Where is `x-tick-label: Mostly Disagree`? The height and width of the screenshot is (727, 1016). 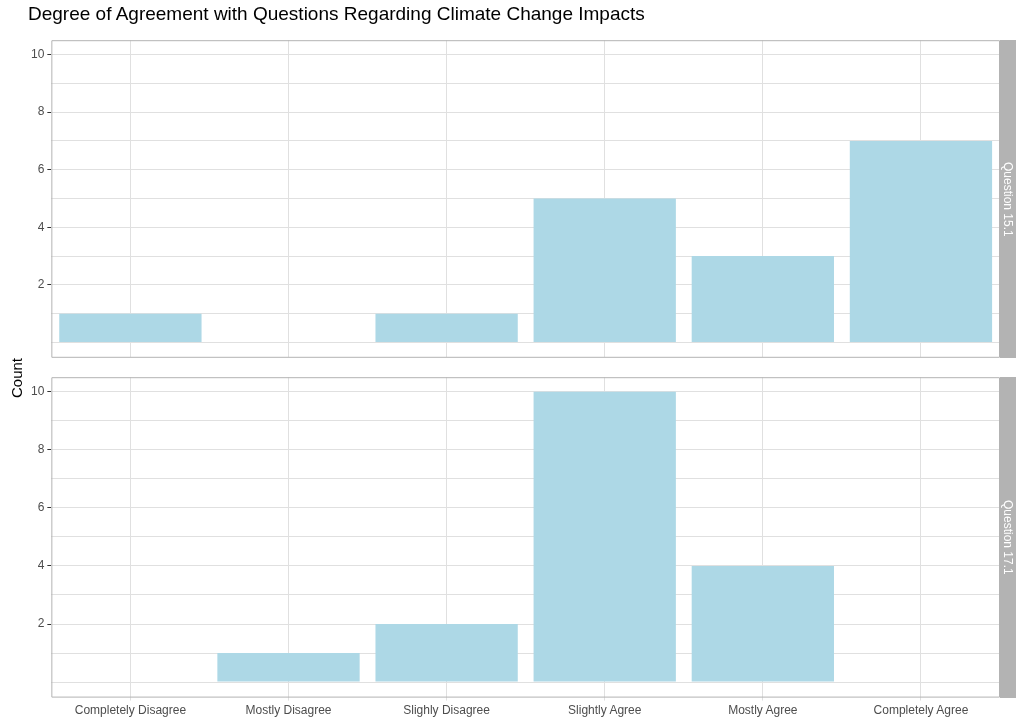
x-tick-label: Mostly Disagree is located at coordinates (288, 710).